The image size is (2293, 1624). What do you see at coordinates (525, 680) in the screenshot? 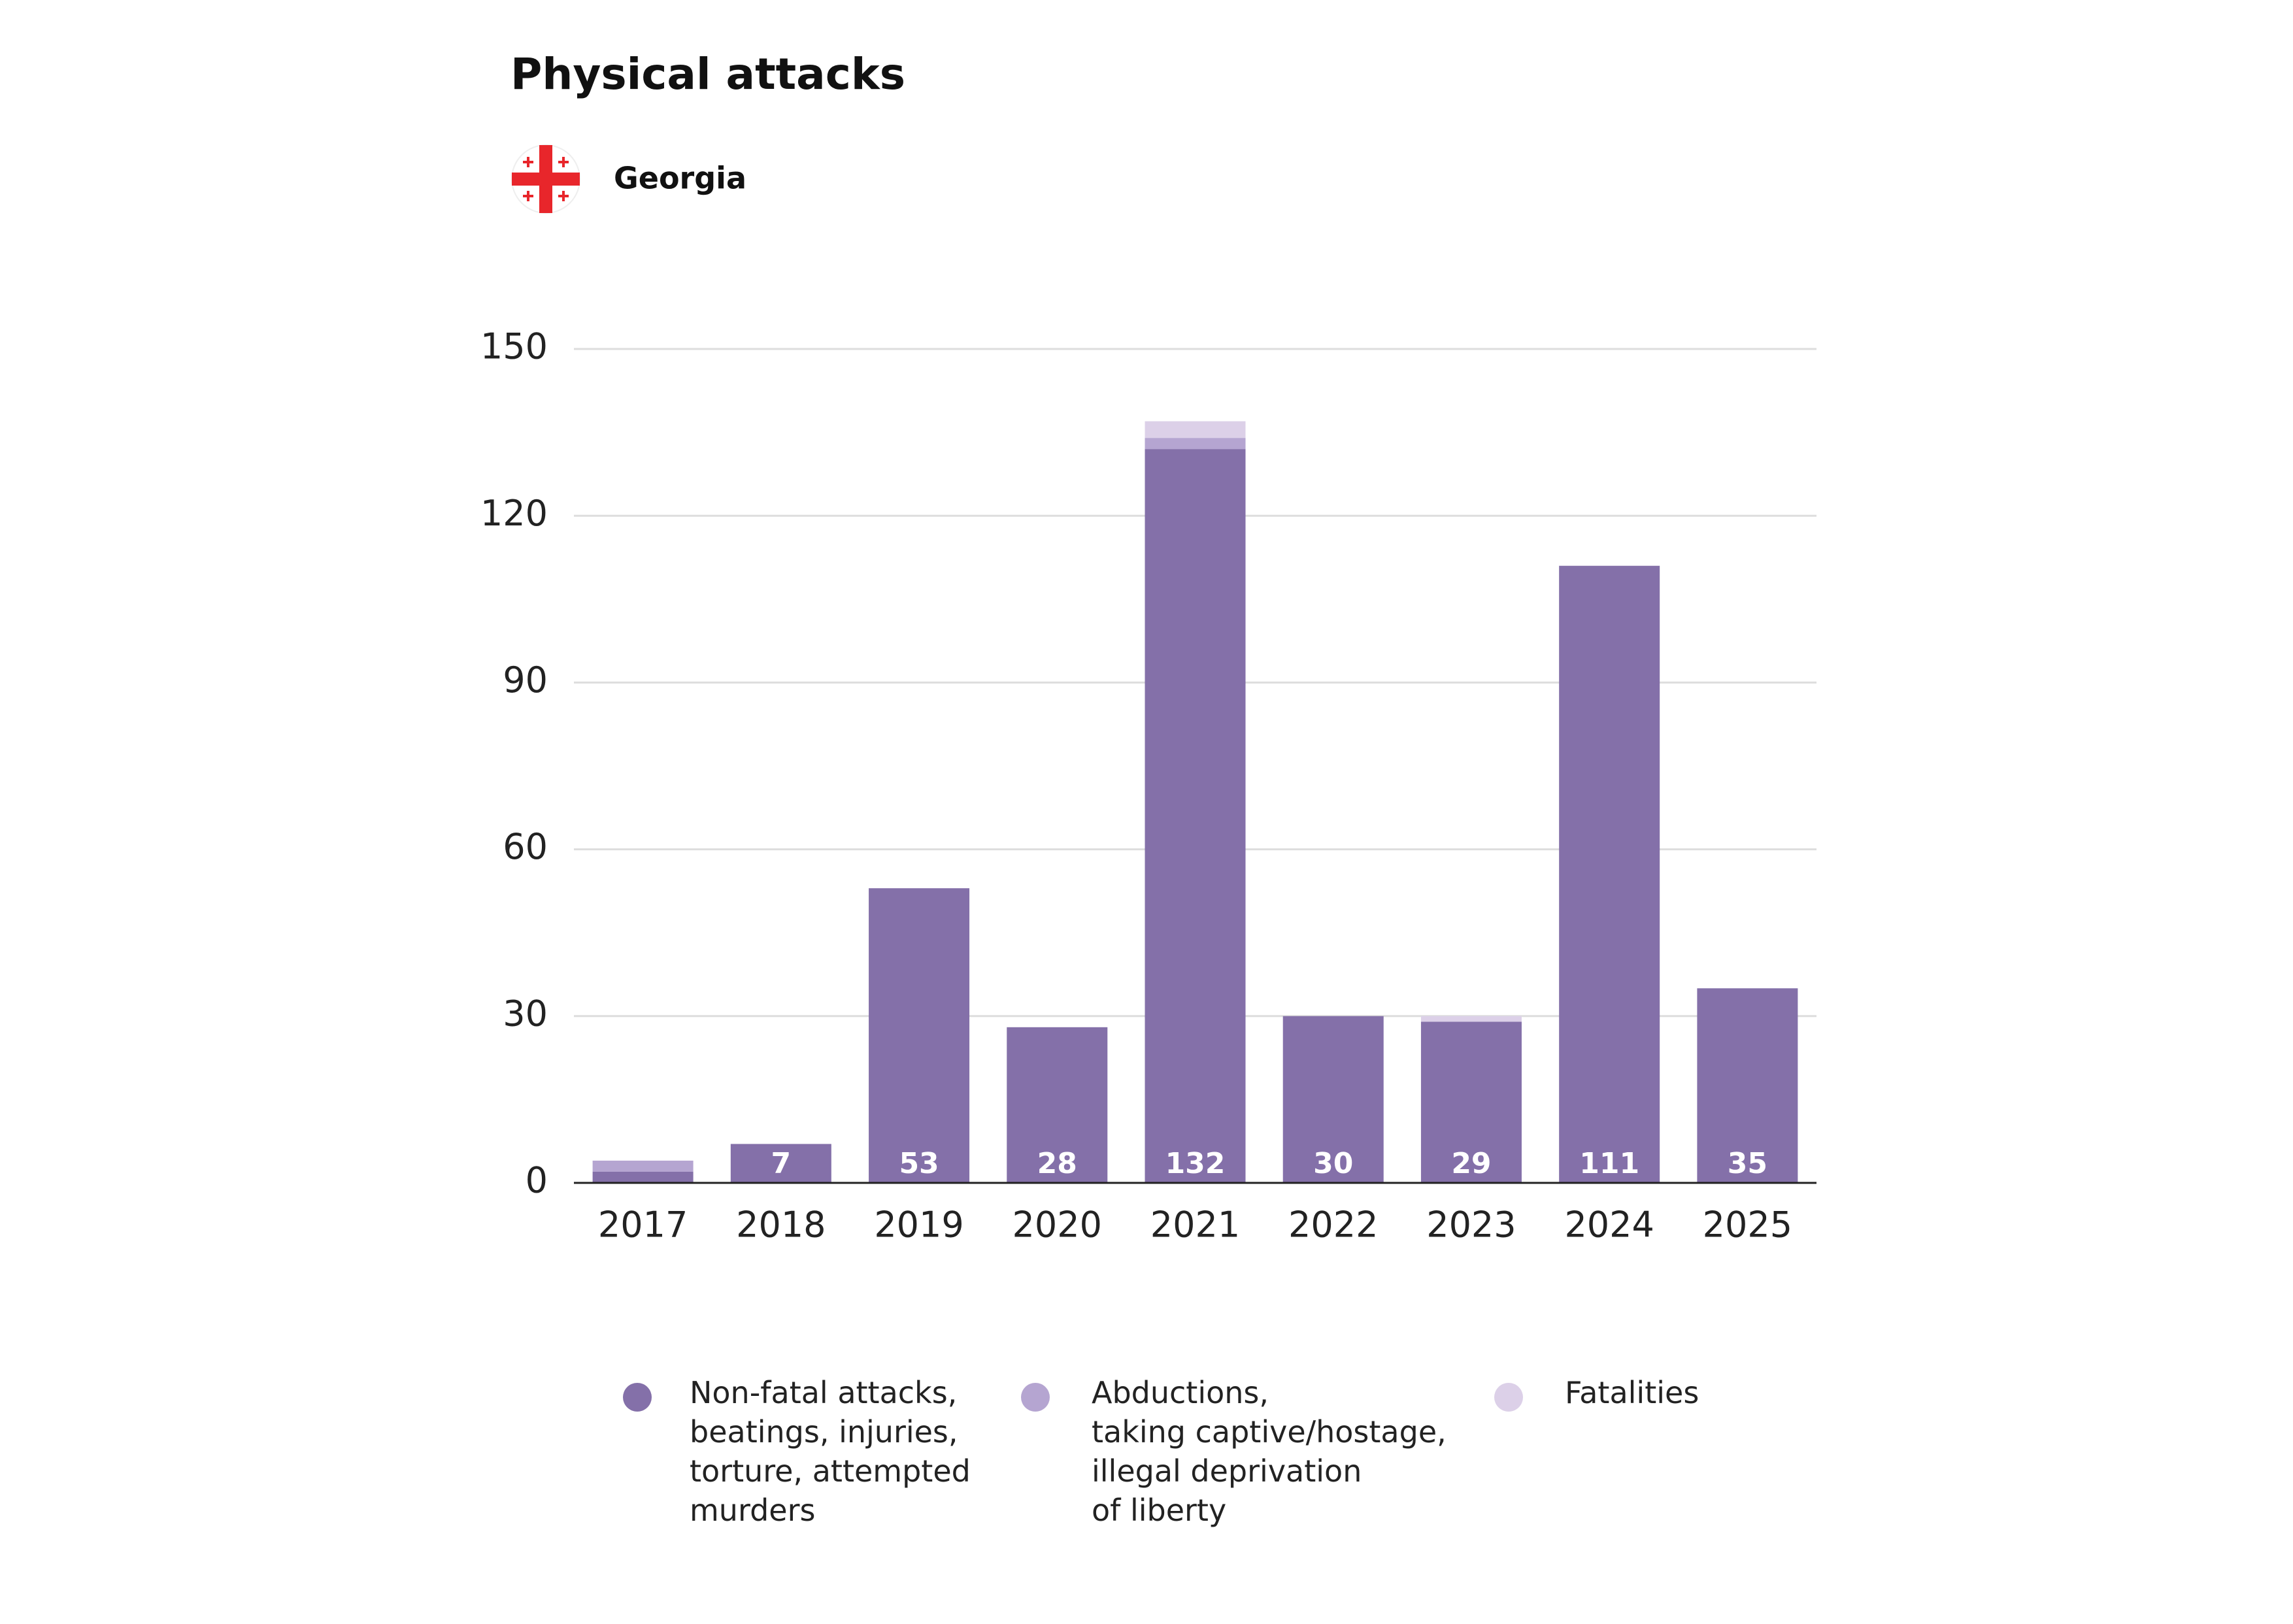
I see `y-tick-label: 90` at bounding box center [525, 680].